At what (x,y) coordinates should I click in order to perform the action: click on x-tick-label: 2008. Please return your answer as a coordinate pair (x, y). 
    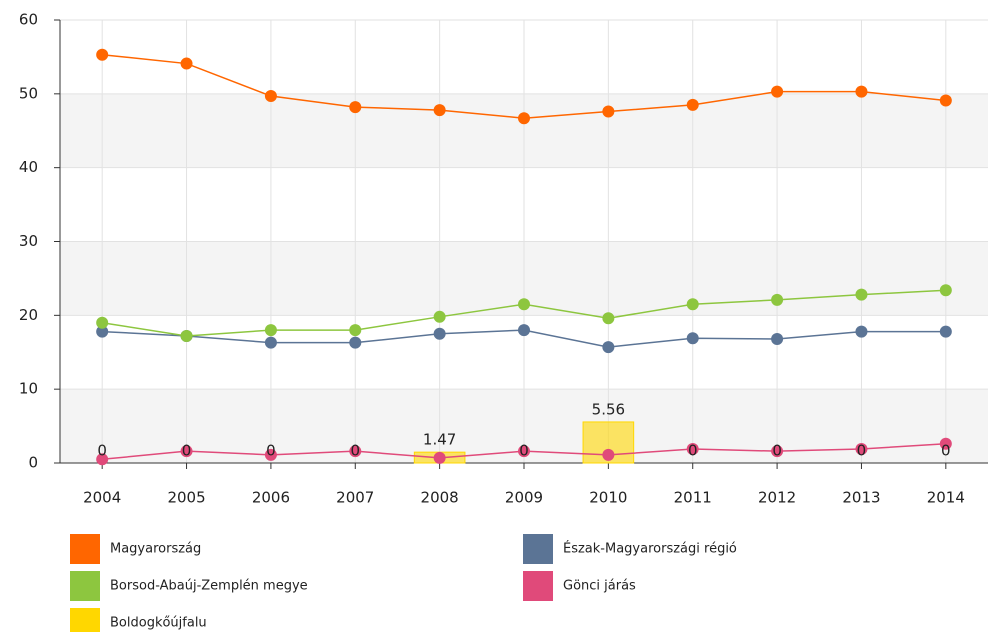
    Looking at the image, I should click on (440, 498).